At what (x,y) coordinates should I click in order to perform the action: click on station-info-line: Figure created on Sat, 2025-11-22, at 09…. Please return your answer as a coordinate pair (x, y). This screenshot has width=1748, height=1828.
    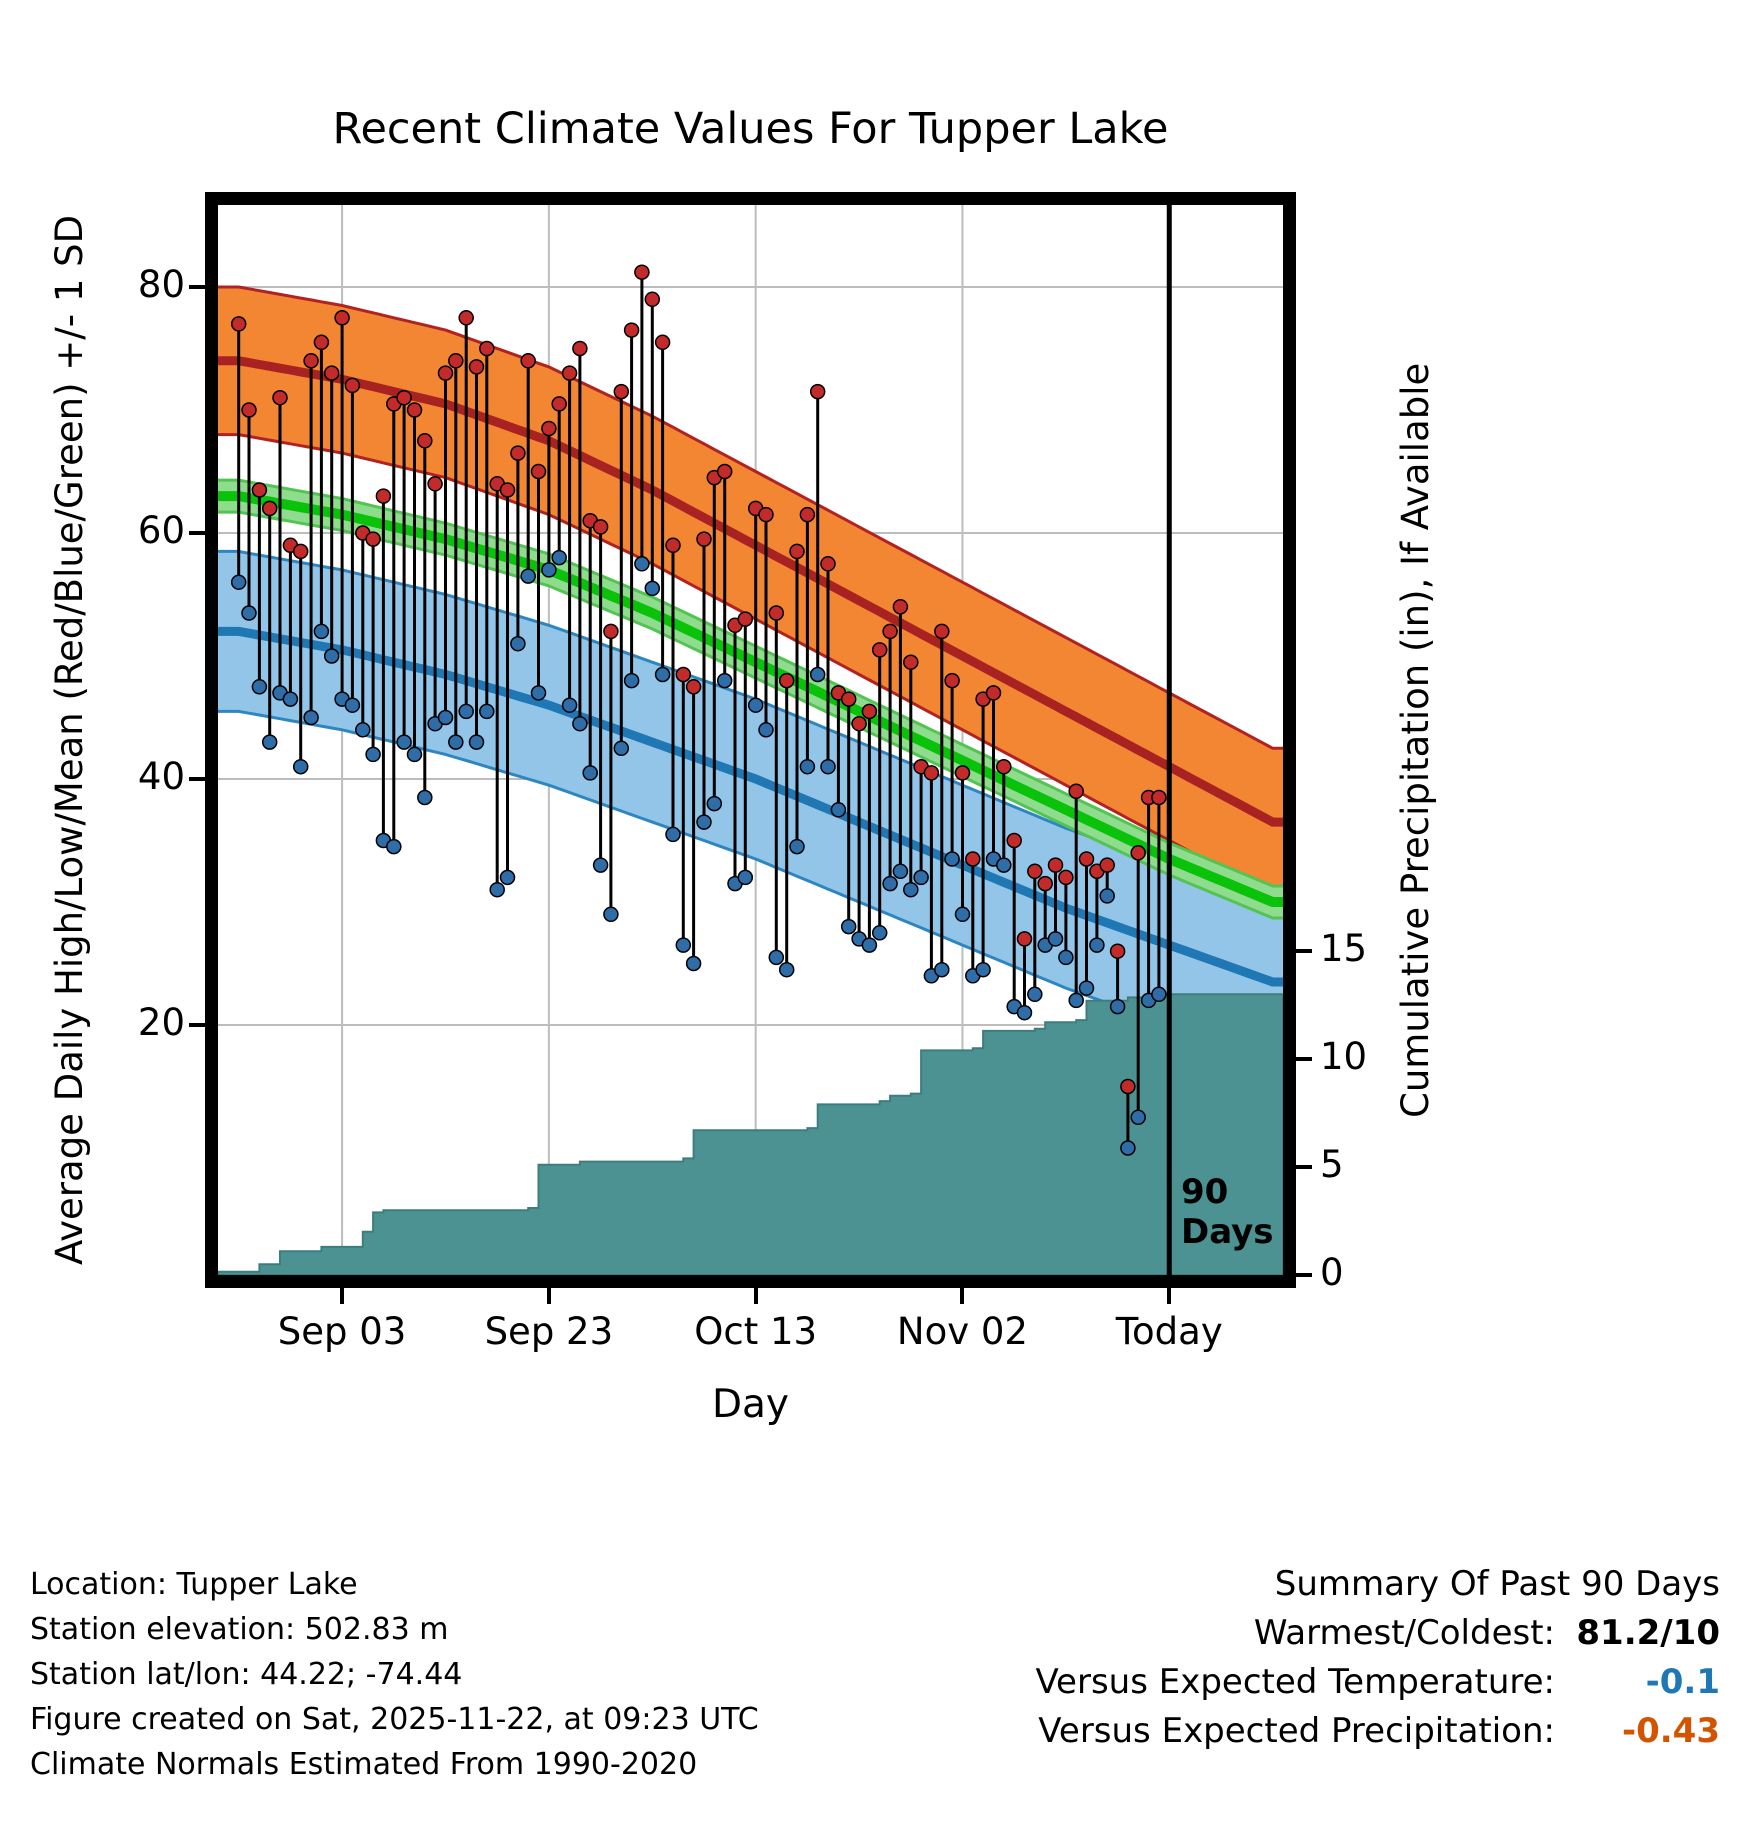
    Looking at the image, I should click on (394, 1719).